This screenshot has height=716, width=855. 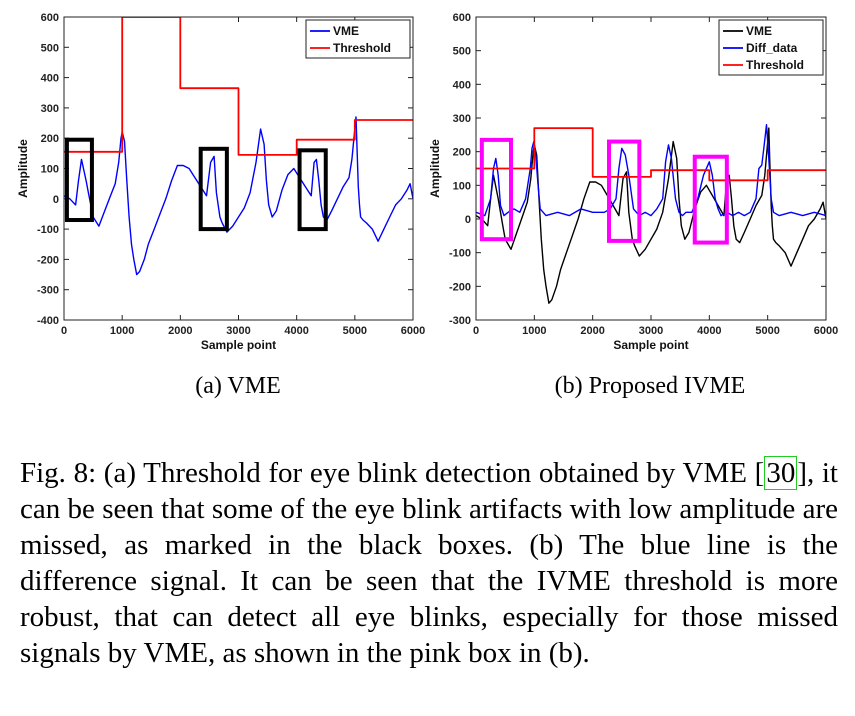 What do you see at coordinates (48, 321) in the screenshot?
I see `y-tick-label: -400` at bounding box center [48, 321].